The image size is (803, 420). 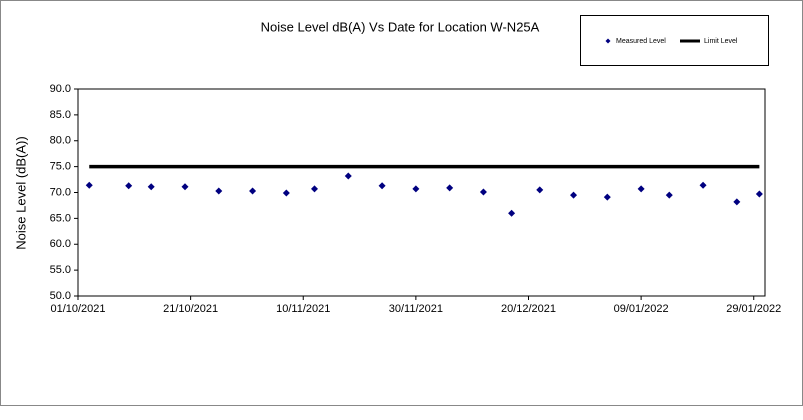 What do you see at coordinates (77, 309) in the screenshot?
I see `x-tick-label: 01/10/2021` at bounding box center [77, 309].